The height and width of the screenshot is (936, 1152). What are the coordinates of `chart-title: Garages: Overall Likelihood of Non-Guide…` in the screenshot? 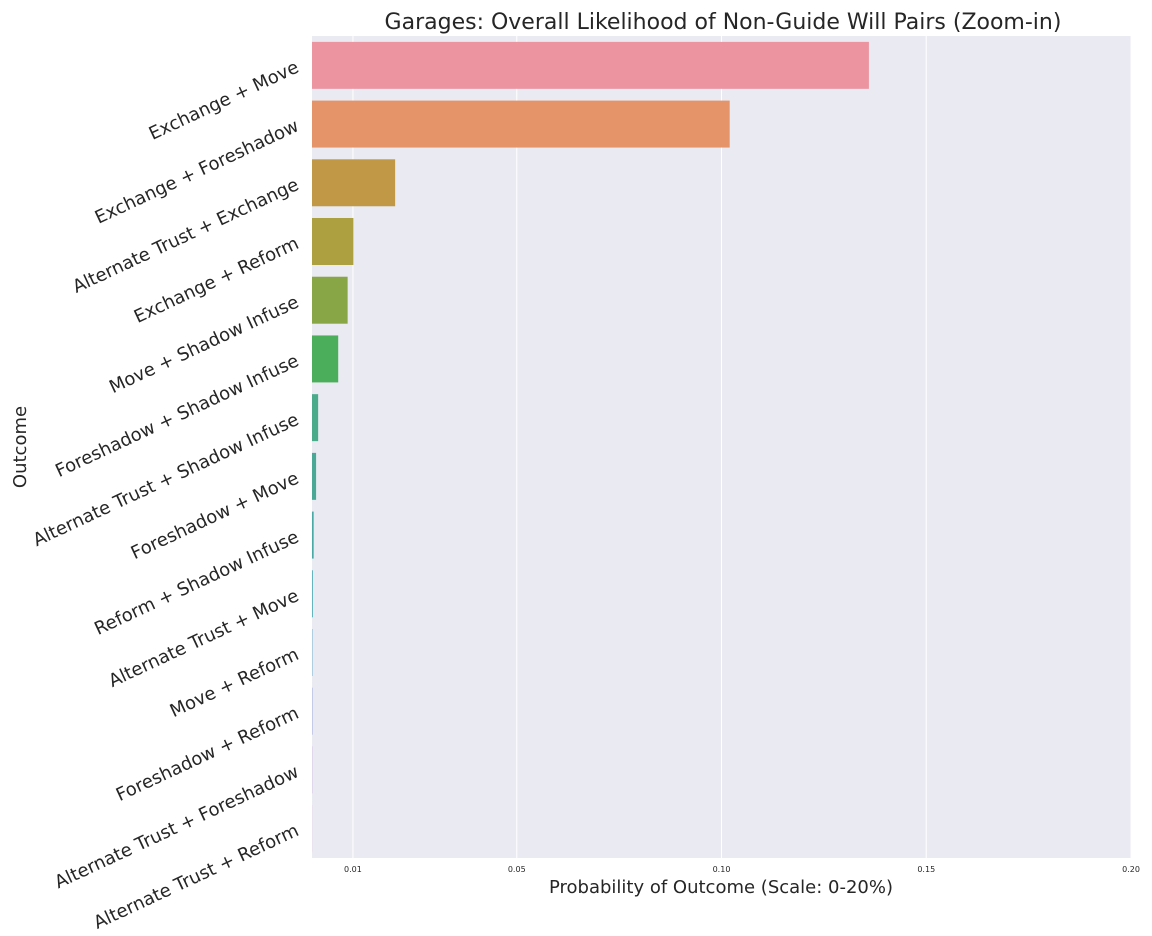 It's located at (723, 22).